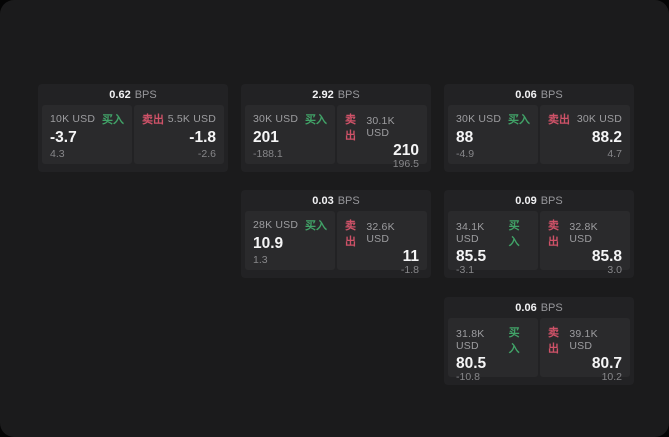 Image resolution: width=669 pixels, height=437 pixels. Describe the element at coordinates (179, 134) in the screenshot. I see `sell-panel: 卖出 5.5K USD -1.8 -2.6` at that location.